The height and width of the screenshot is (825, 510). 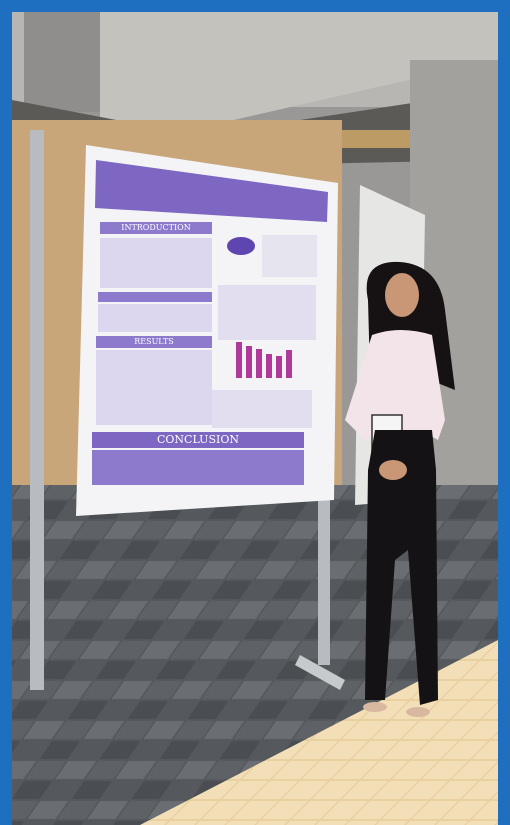 I want to click on section-heading: RESULTS, so click(x=154, y=341).